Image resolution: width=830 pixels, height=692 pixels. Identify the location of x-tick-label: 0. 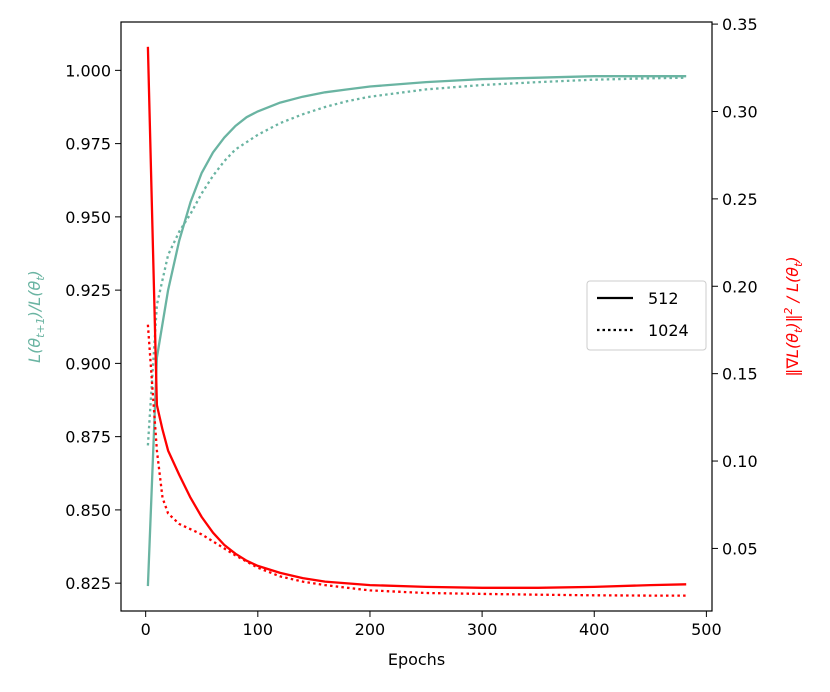
(146, 629).